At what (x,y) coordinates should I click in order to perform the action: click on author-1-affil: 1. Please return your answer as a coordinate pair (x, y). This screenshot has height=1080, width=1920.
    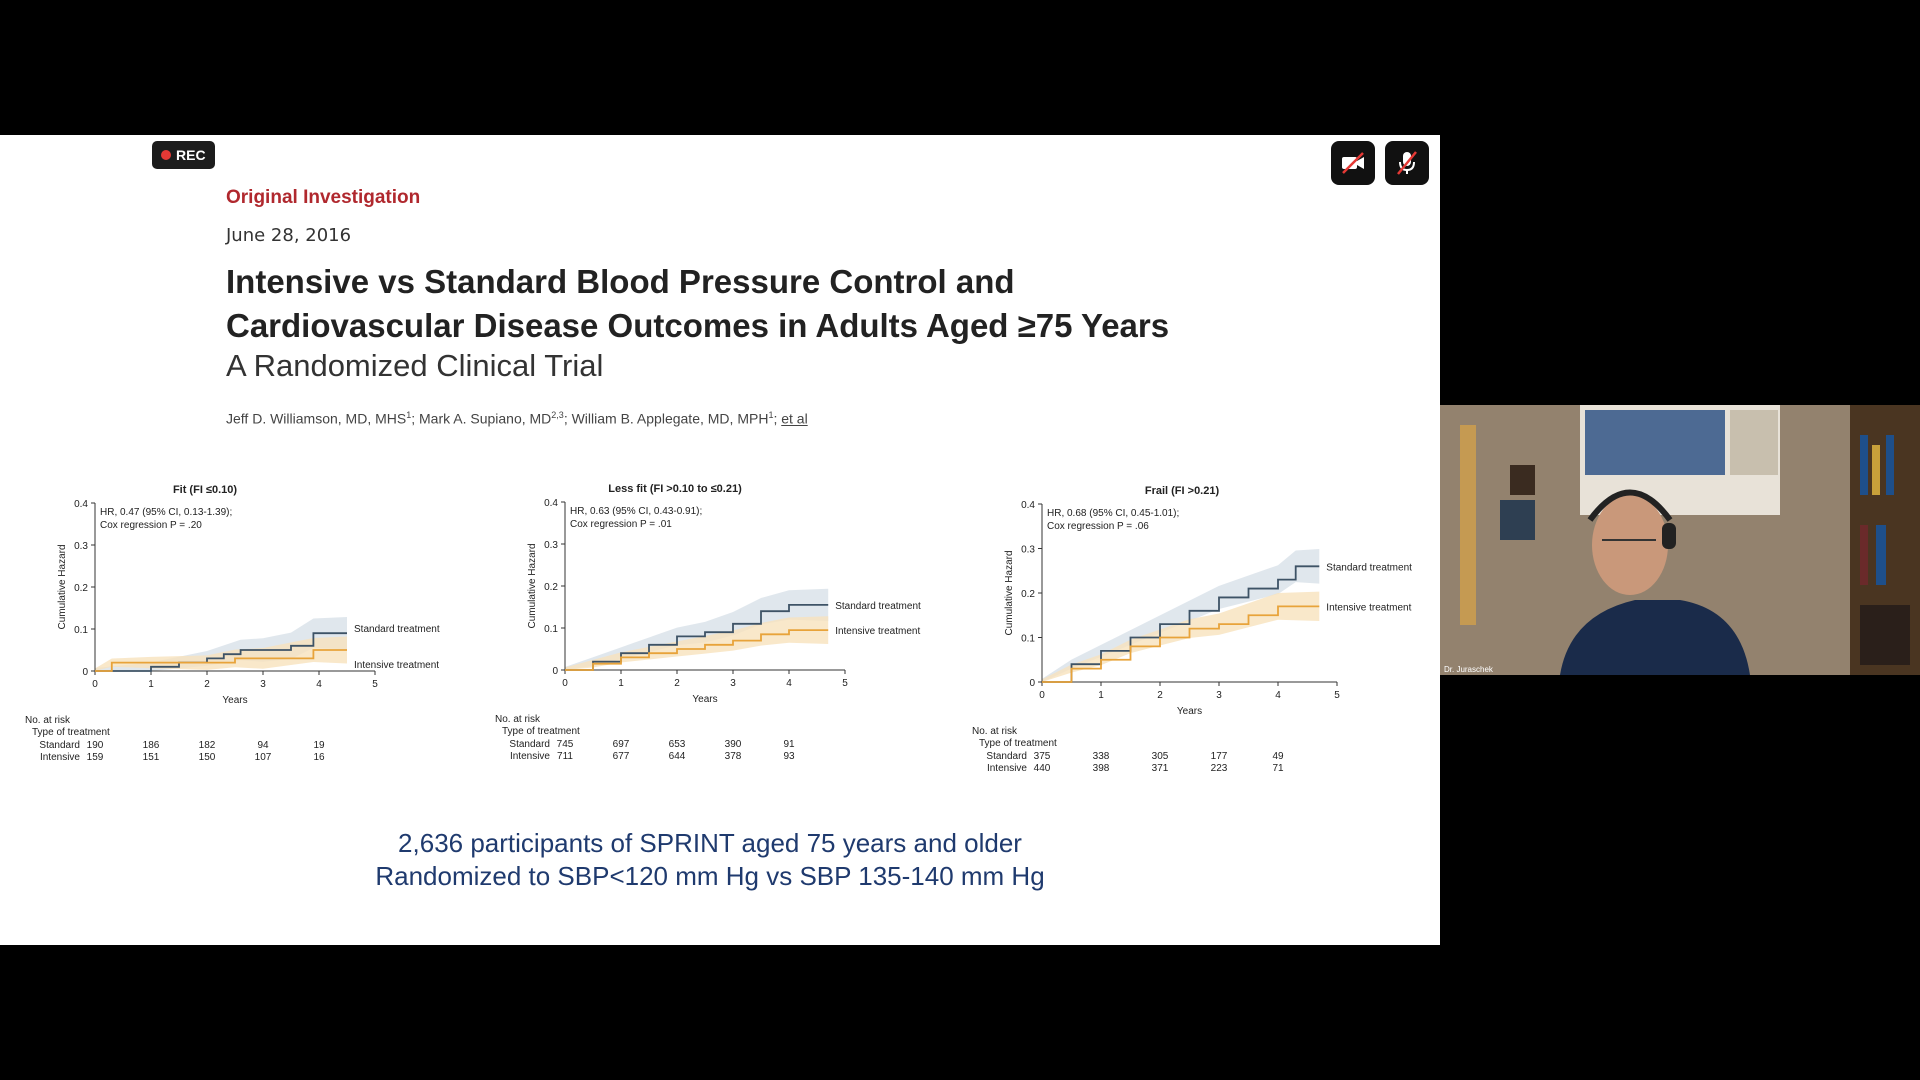
    Looking at the image, I should click on (409, 415).